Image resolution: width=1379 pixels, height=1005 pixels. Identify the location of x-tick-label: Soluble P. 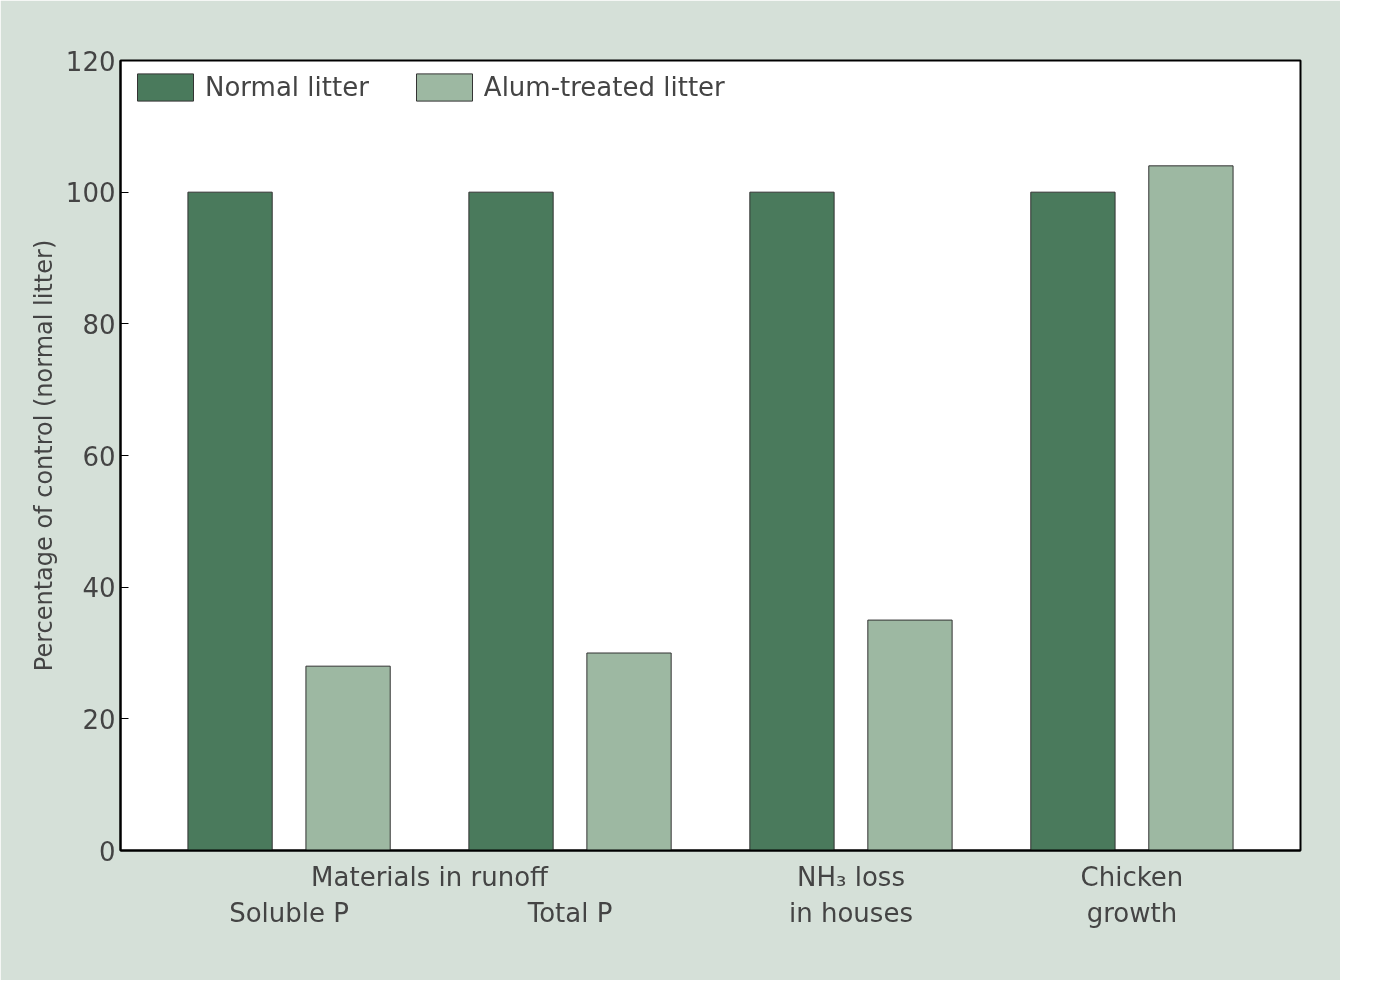
(289, 912).